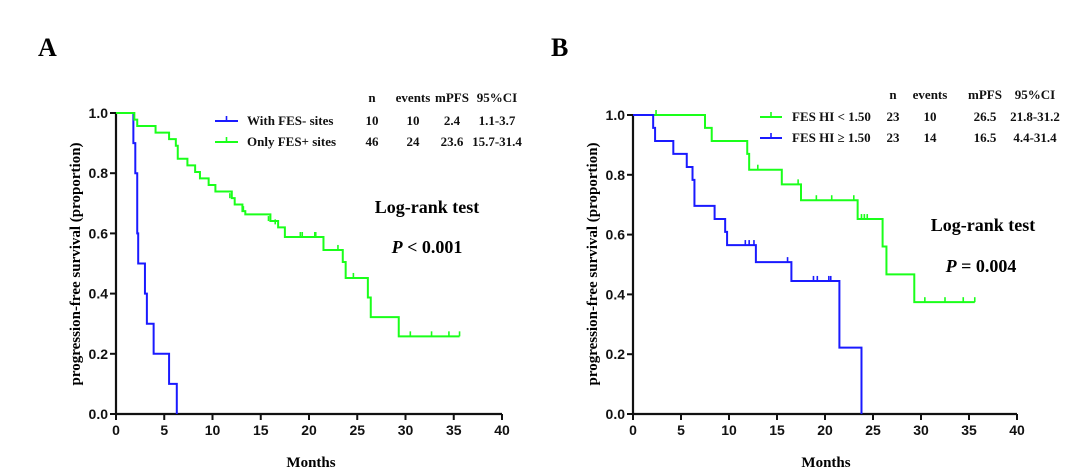  What do you see at coordinates (559, 47) in the screenshot?
I see `panel-b-label: B` at bounding box center [559, 47].